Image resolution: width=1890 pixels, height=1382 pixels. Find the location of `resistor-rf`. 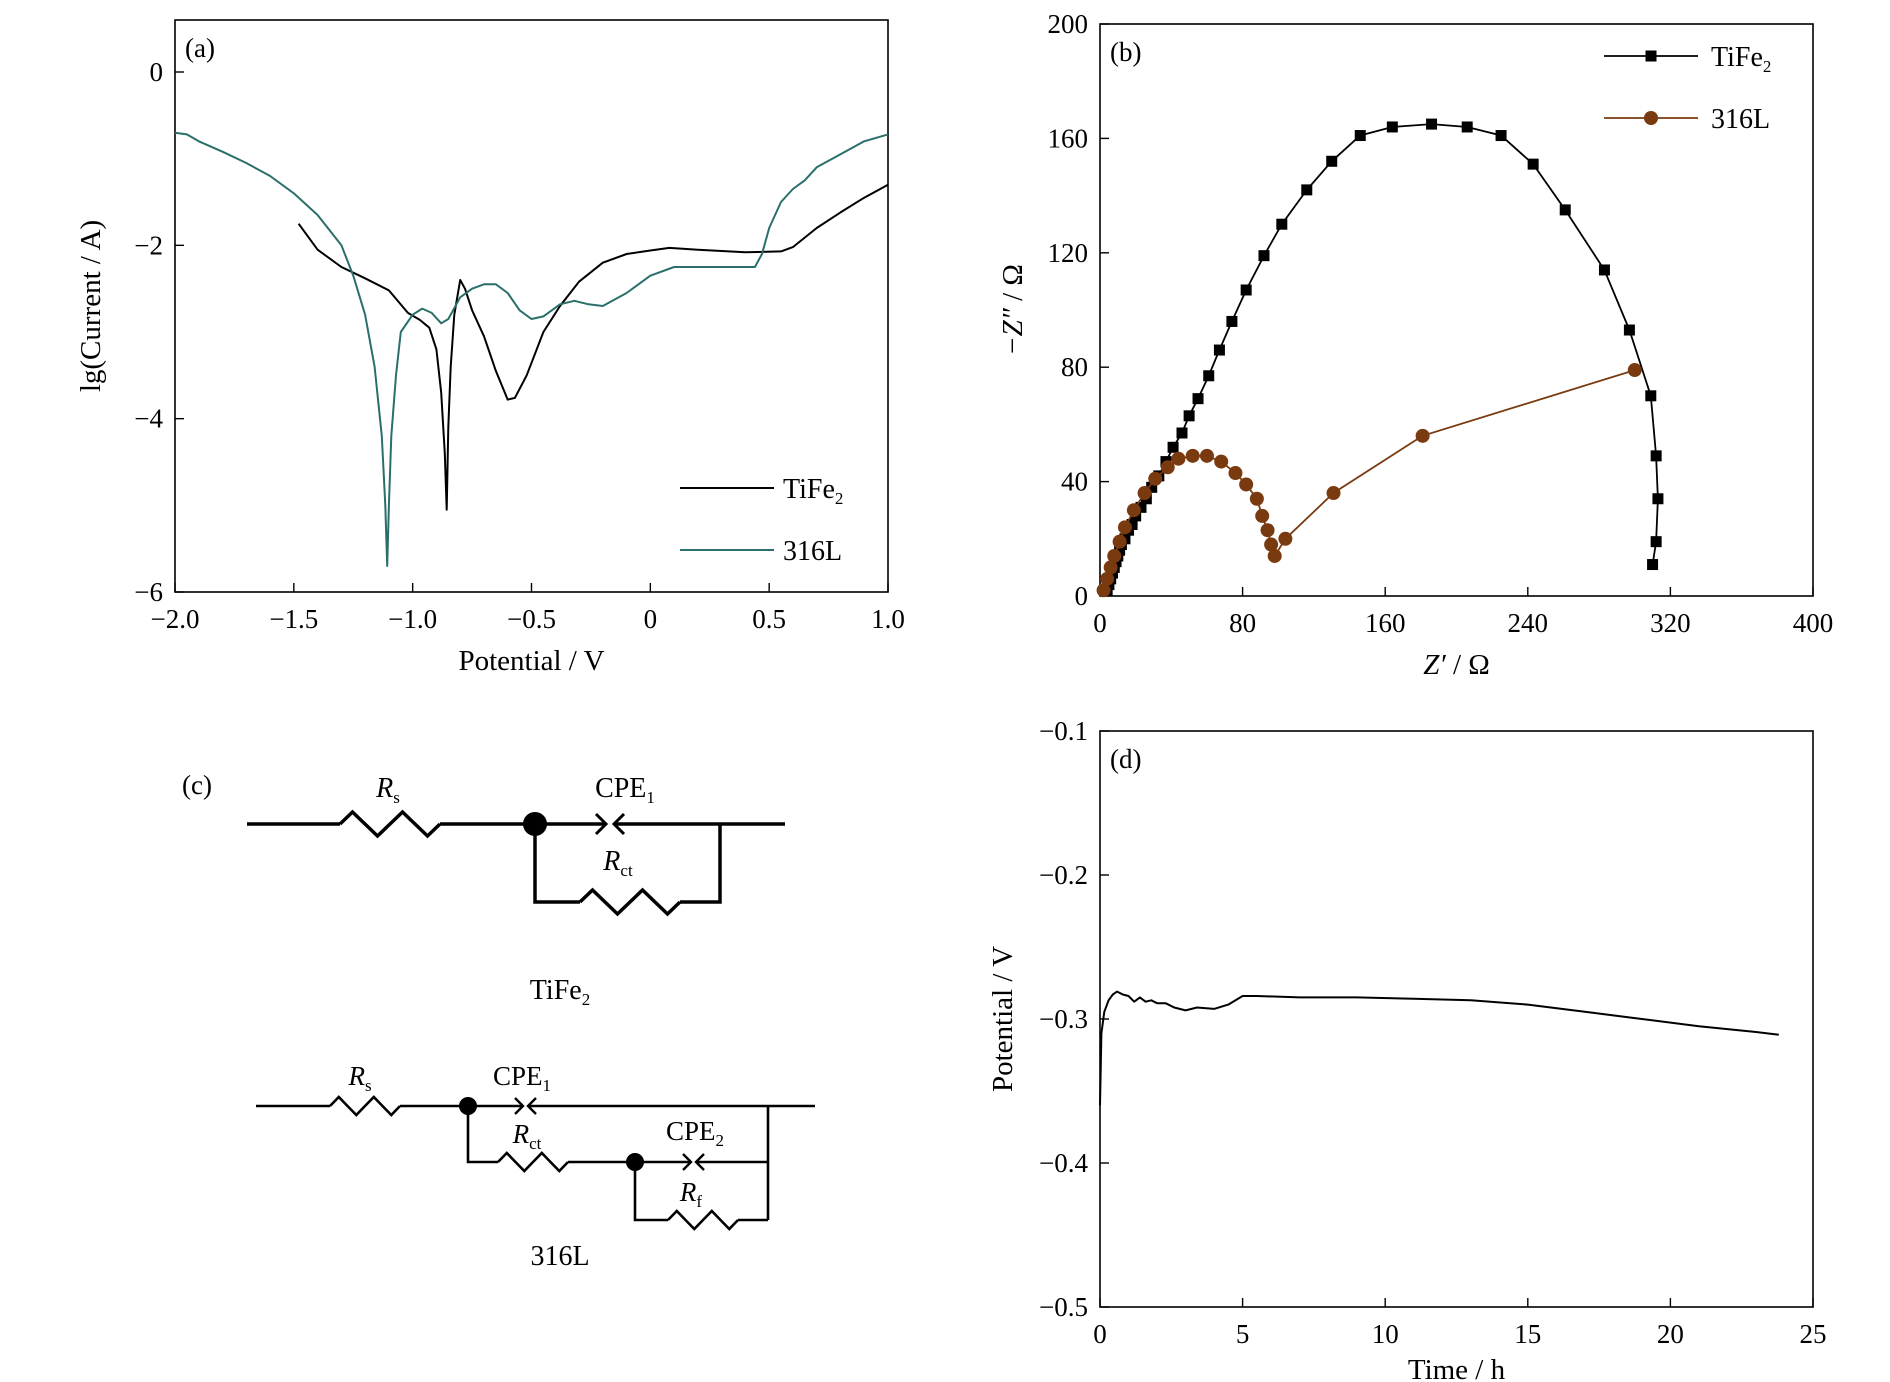

resistor-rf is located at coordinates (703, 1220).